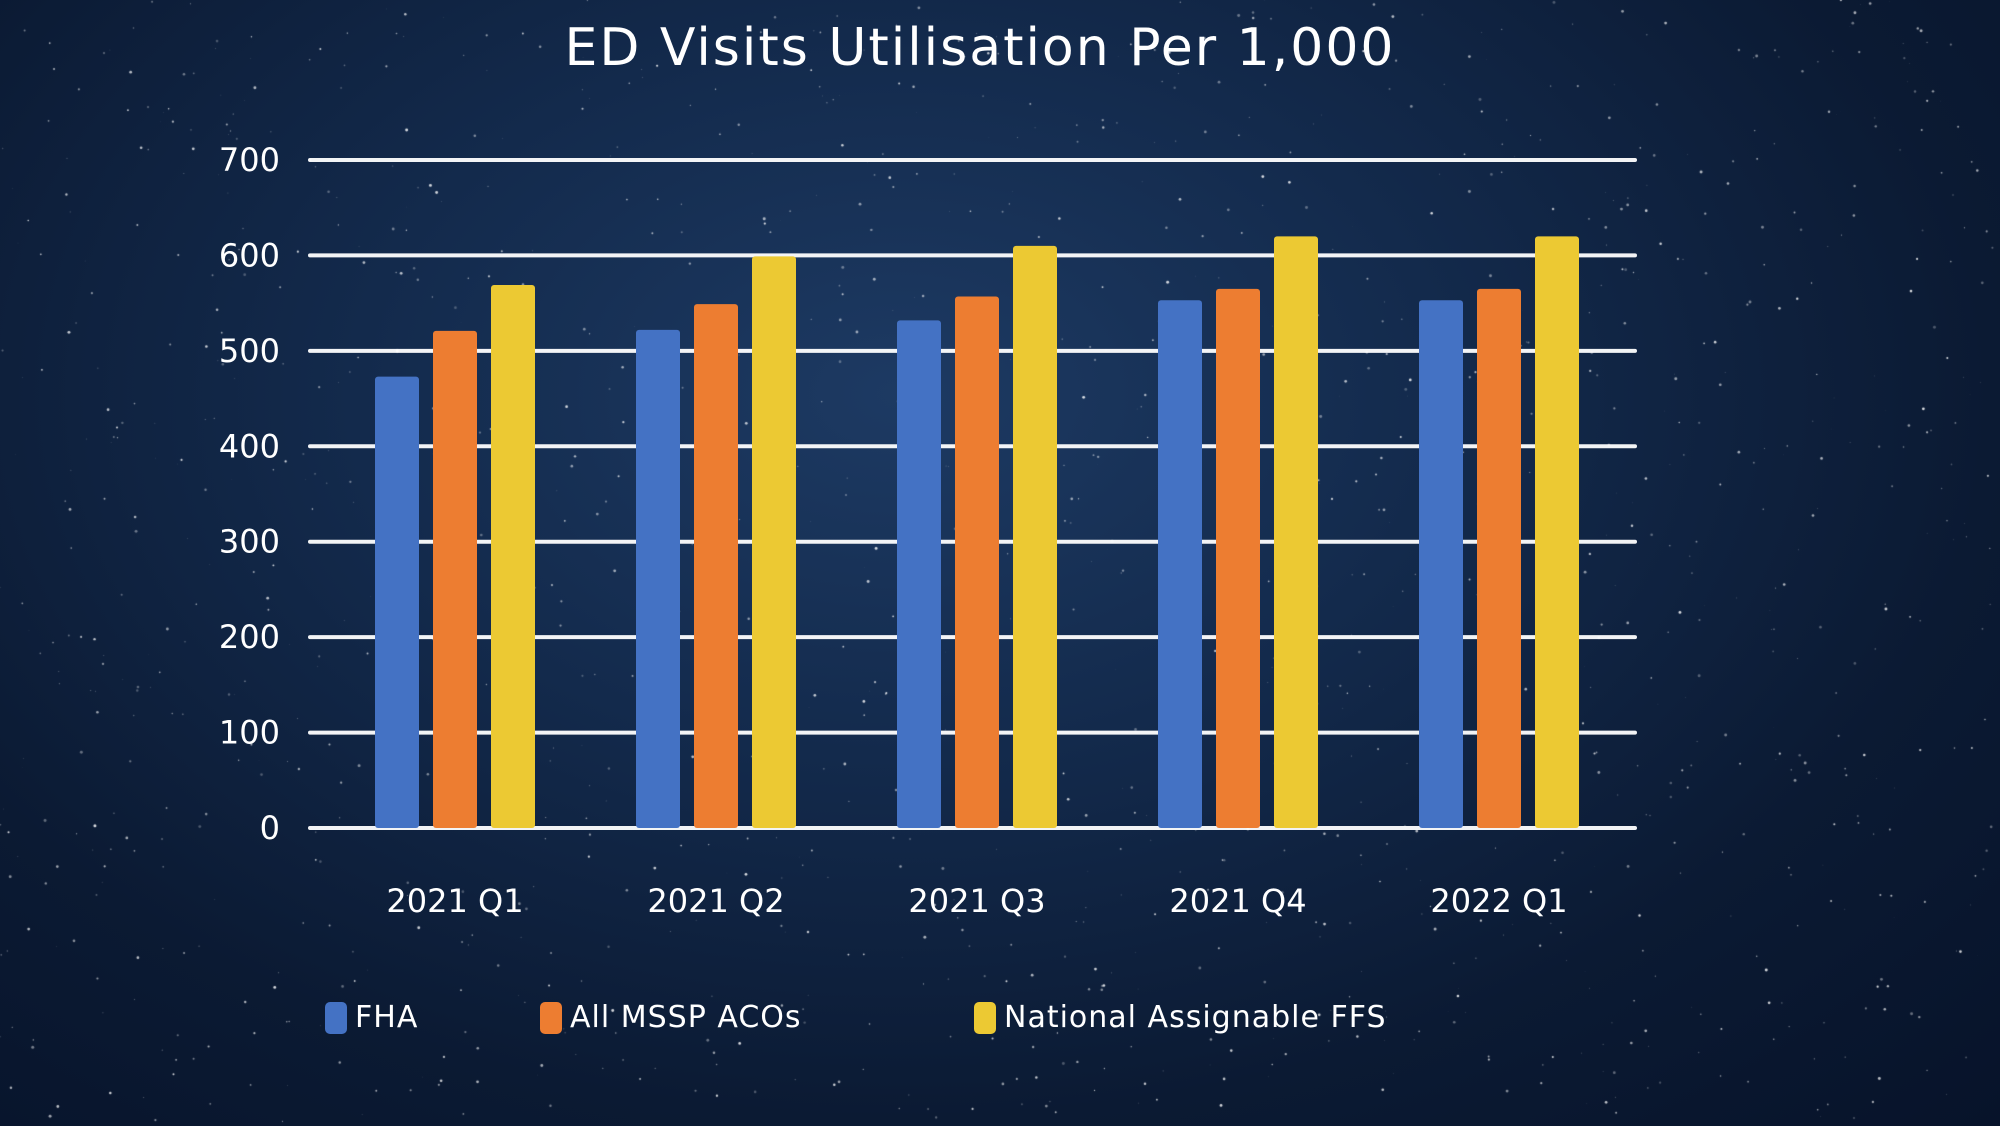 The width and height of the screenshot is (2000, 1126). What do you see at coordinates (249, 351) in the screenshot?
I see `y-tick-label: 500` at bounding box center [249, 351].